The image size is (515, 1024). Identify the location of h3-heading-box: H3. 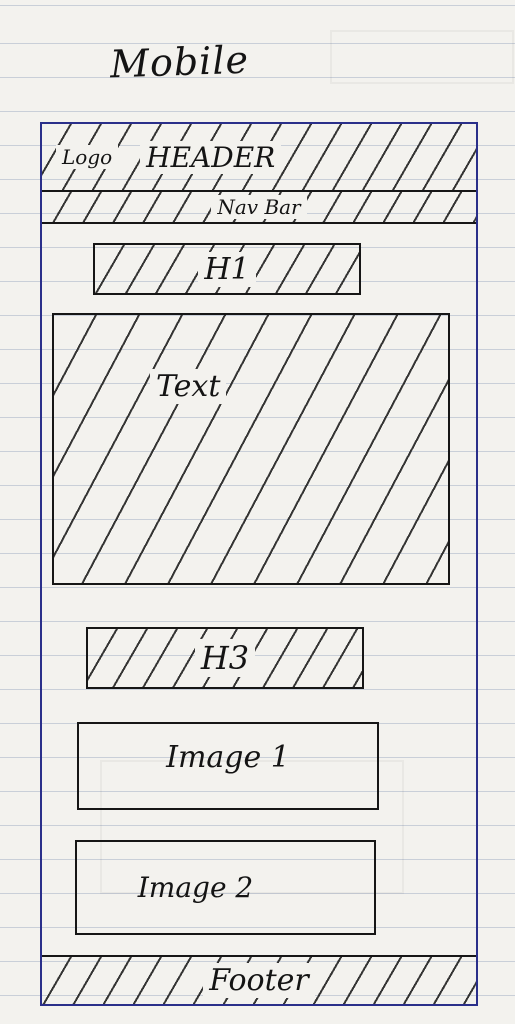
(225, 658).